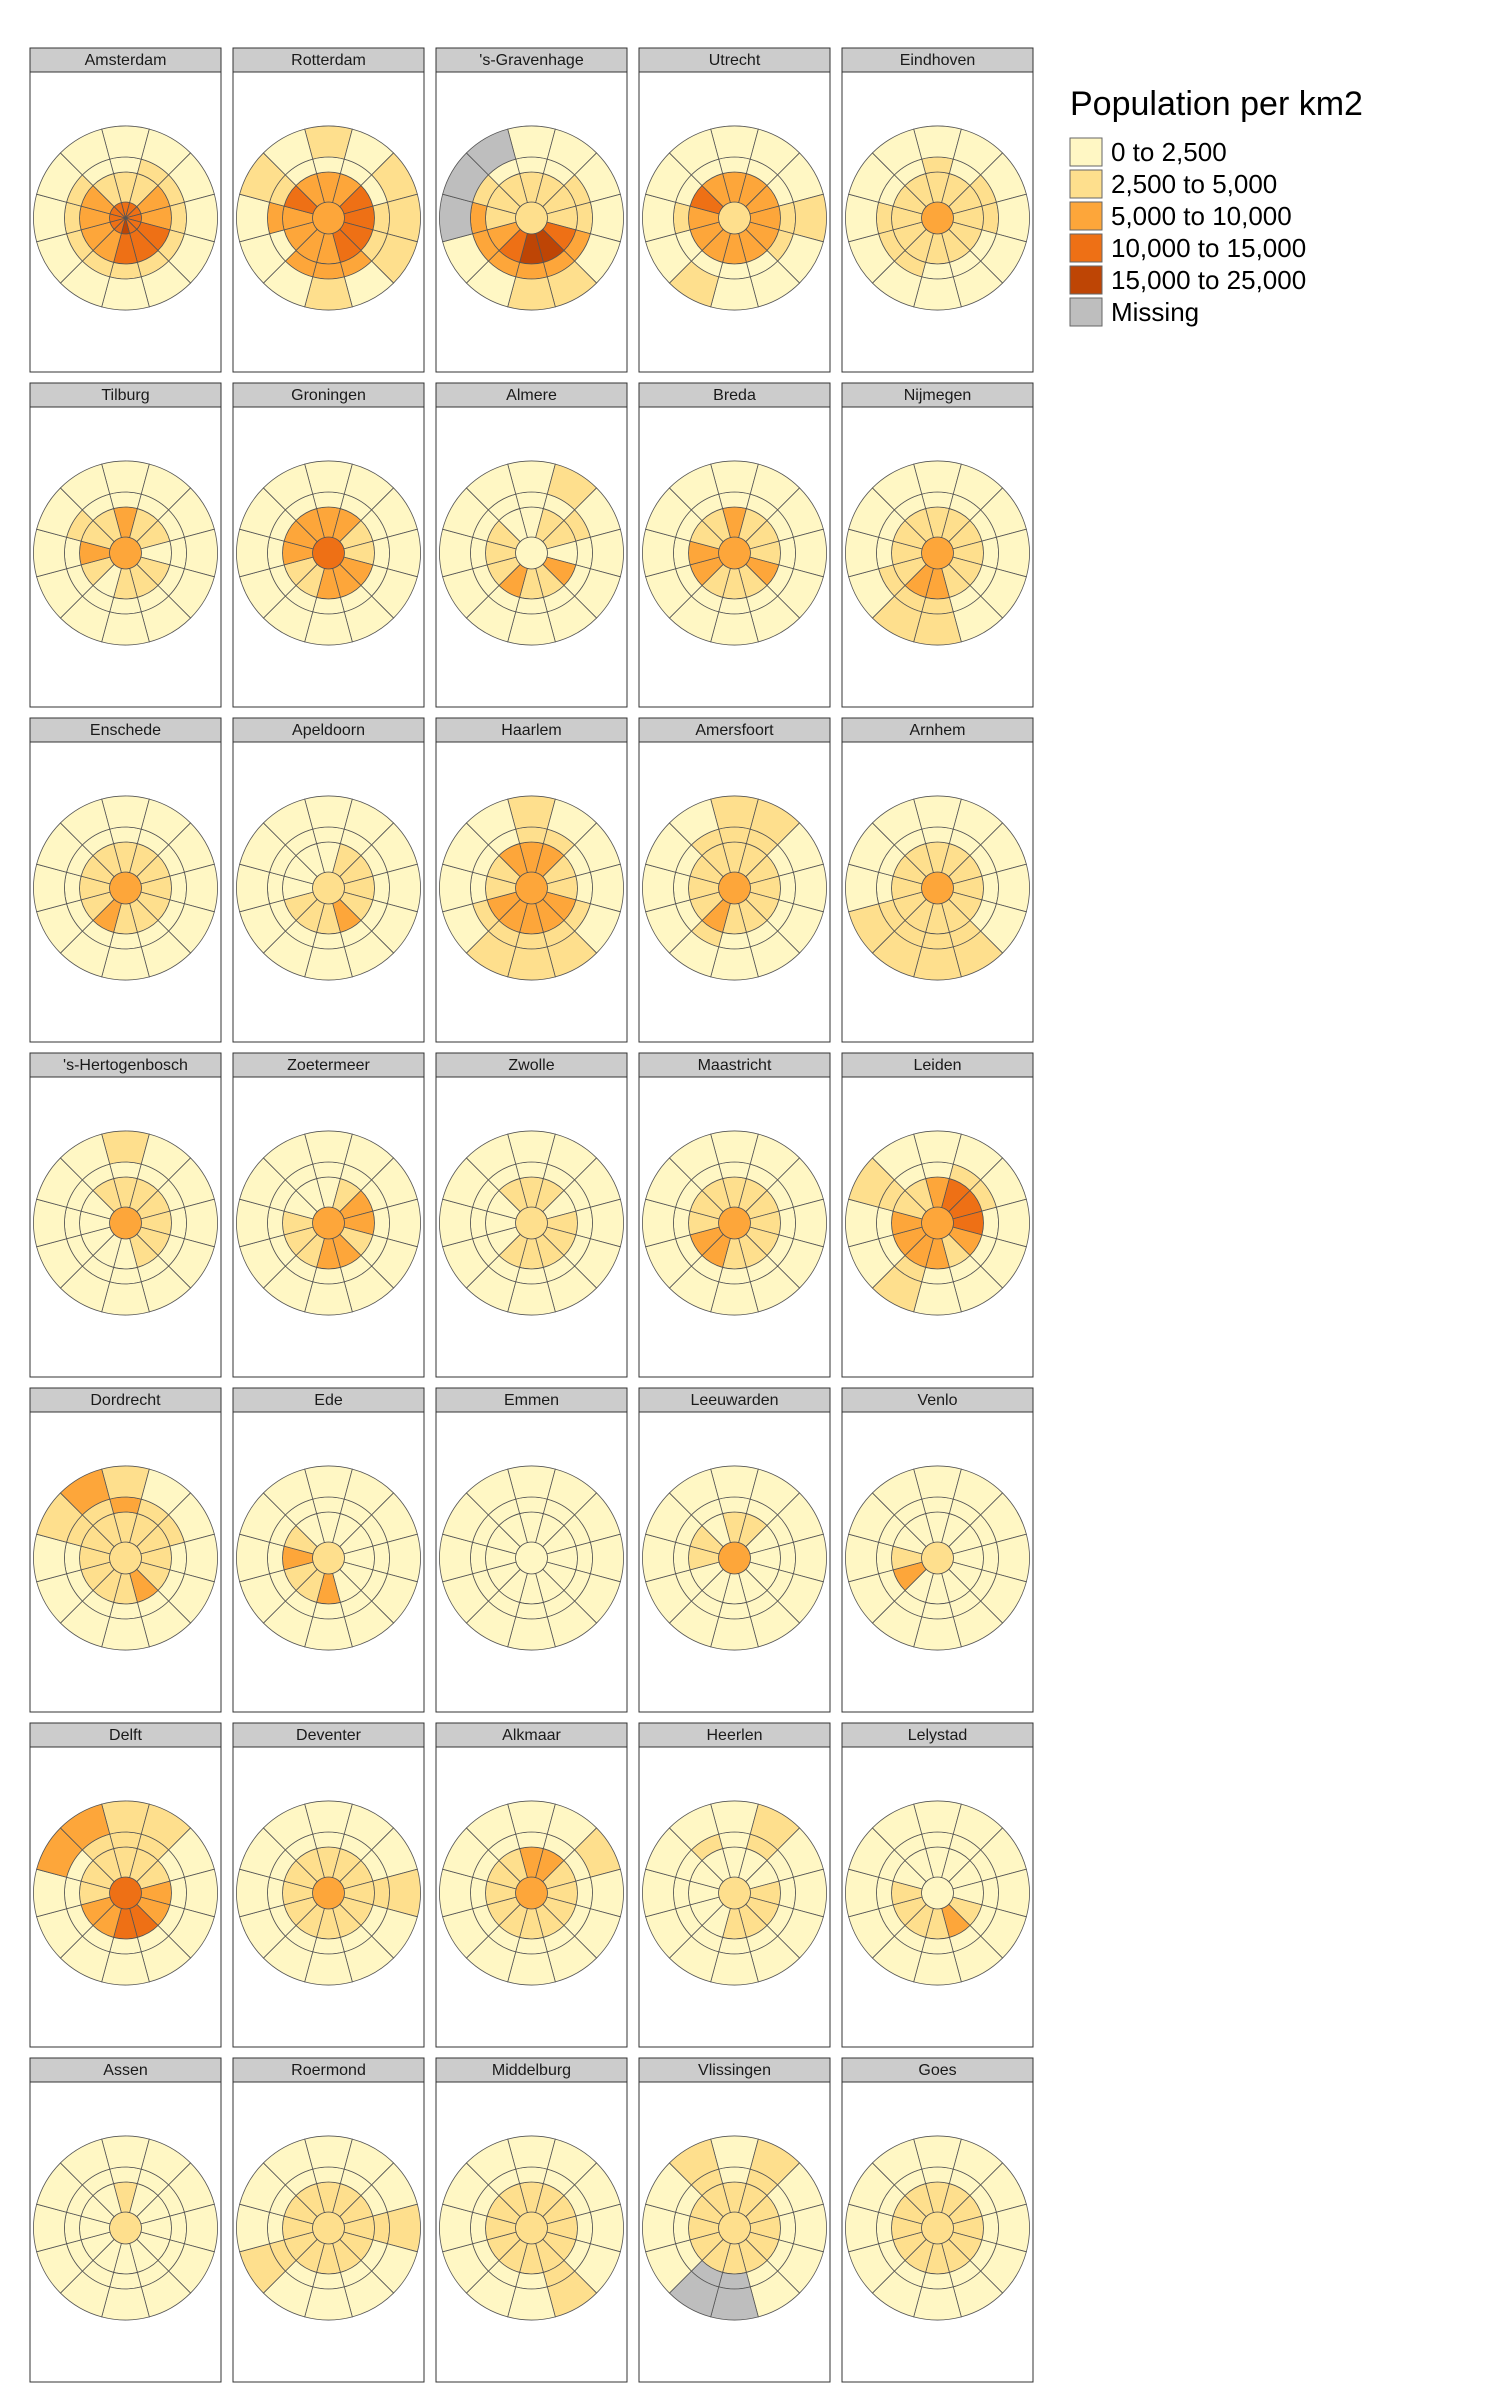 The width and height of the screenshot is (1500, 2400). I want to click on panel-title: Apeldoorn, so click(328, 730).